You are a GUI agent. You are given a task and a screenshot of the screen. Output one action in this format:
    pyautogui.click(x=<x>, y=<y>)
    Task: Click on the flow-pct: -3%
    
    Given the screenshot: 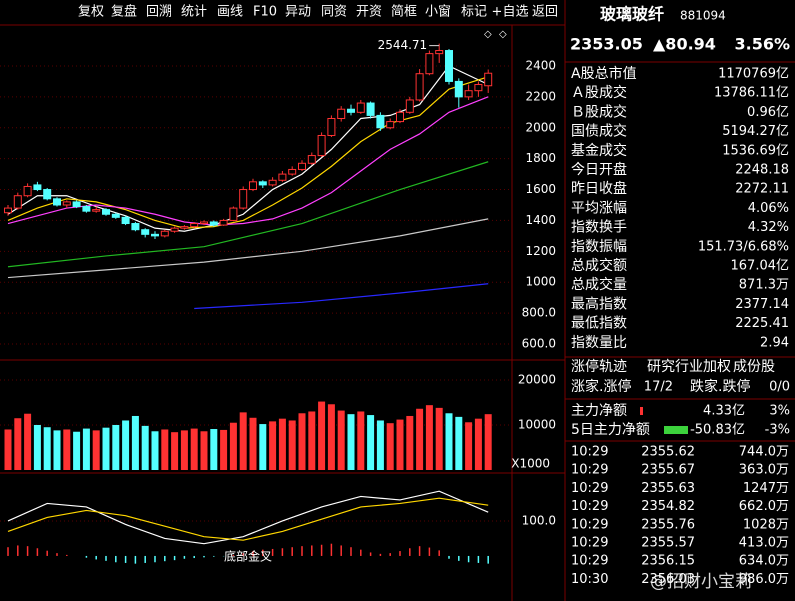 What is the action you would take?
    pyautogui.click(x=777, y=430)
    